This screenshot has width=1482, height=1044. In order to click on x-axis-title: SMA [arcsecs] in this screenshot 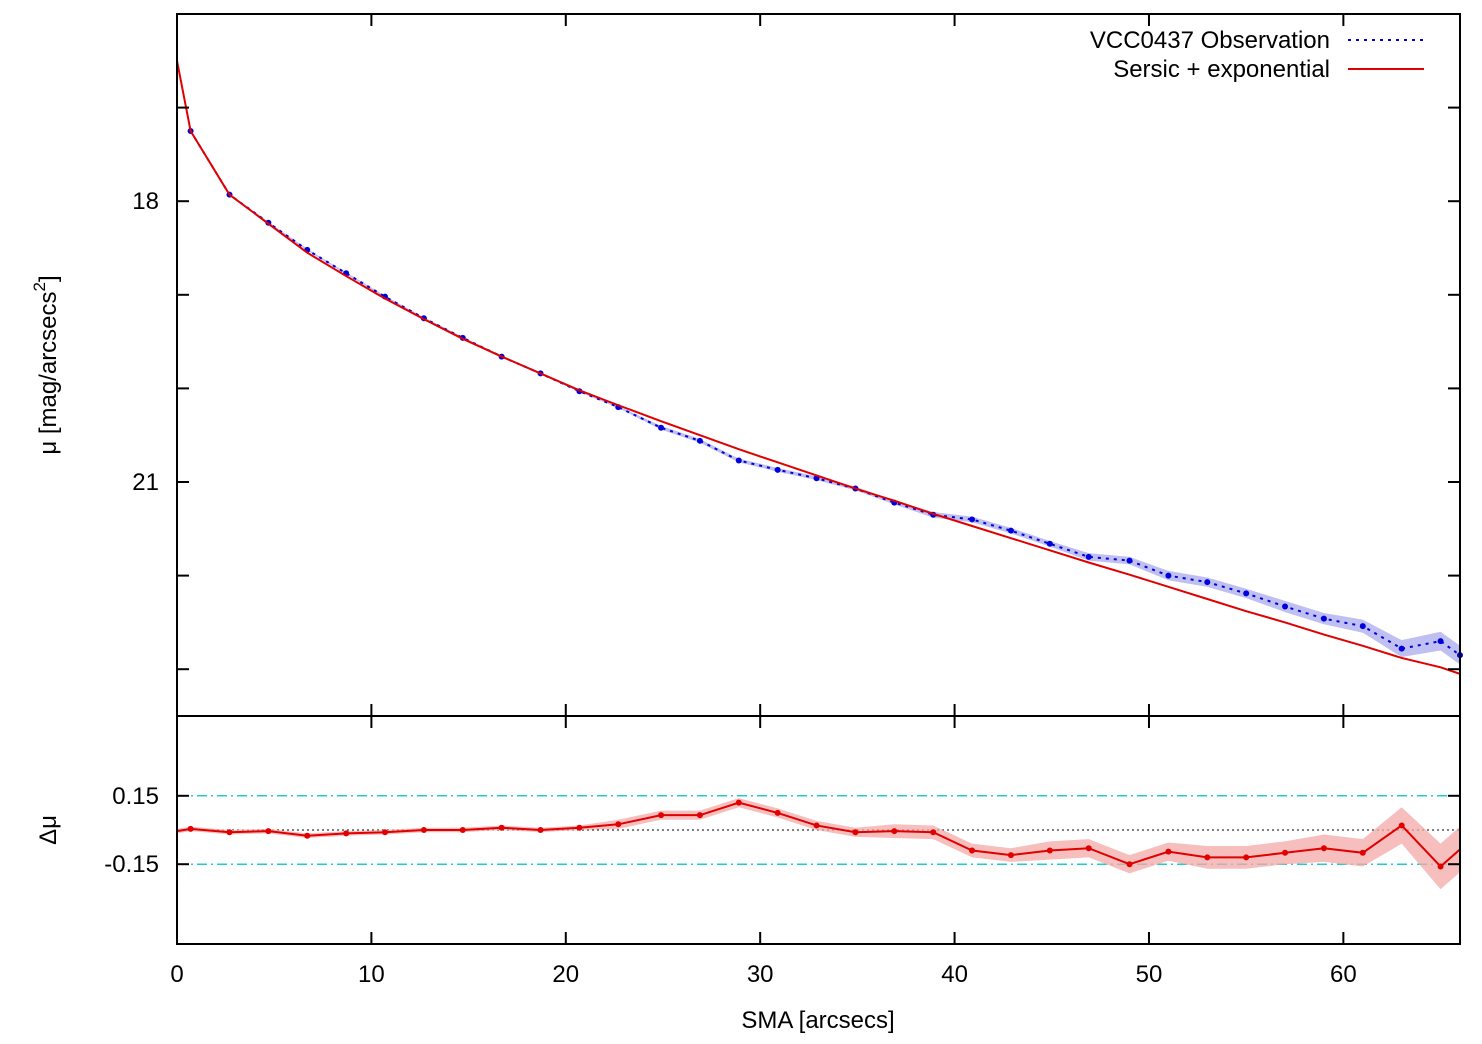, I will do `click(817, 1020)`.